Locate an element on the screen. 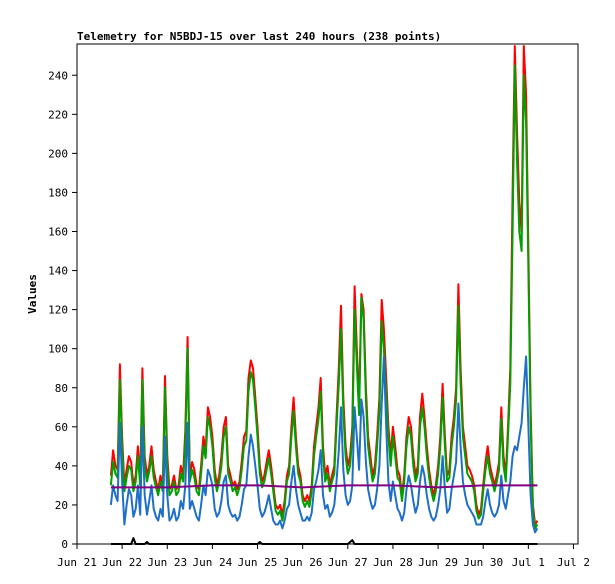 Image resolution: width=615 pixels, height=584 pixels. x-tick-label: Jun 30 is located at coordinates (483, 562).